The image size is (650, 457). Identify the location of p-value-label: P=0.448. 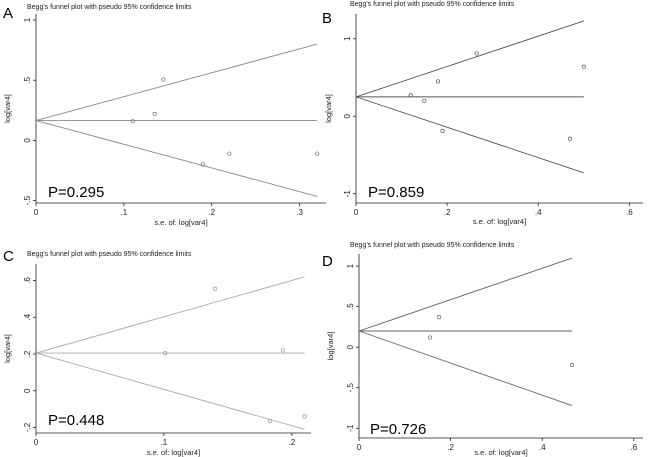
(76, 420).